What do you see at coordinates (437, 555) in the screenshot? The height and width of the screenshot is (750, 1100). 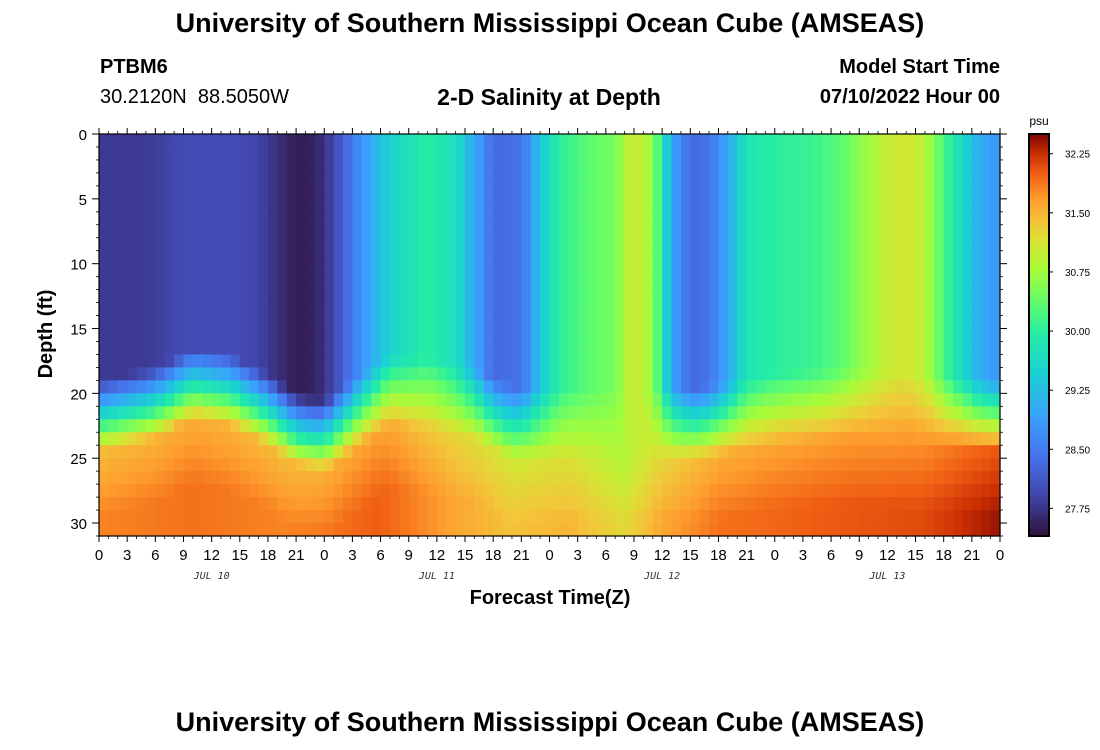 I see `x-tick-label: 12` at bounding box center [437, 555].